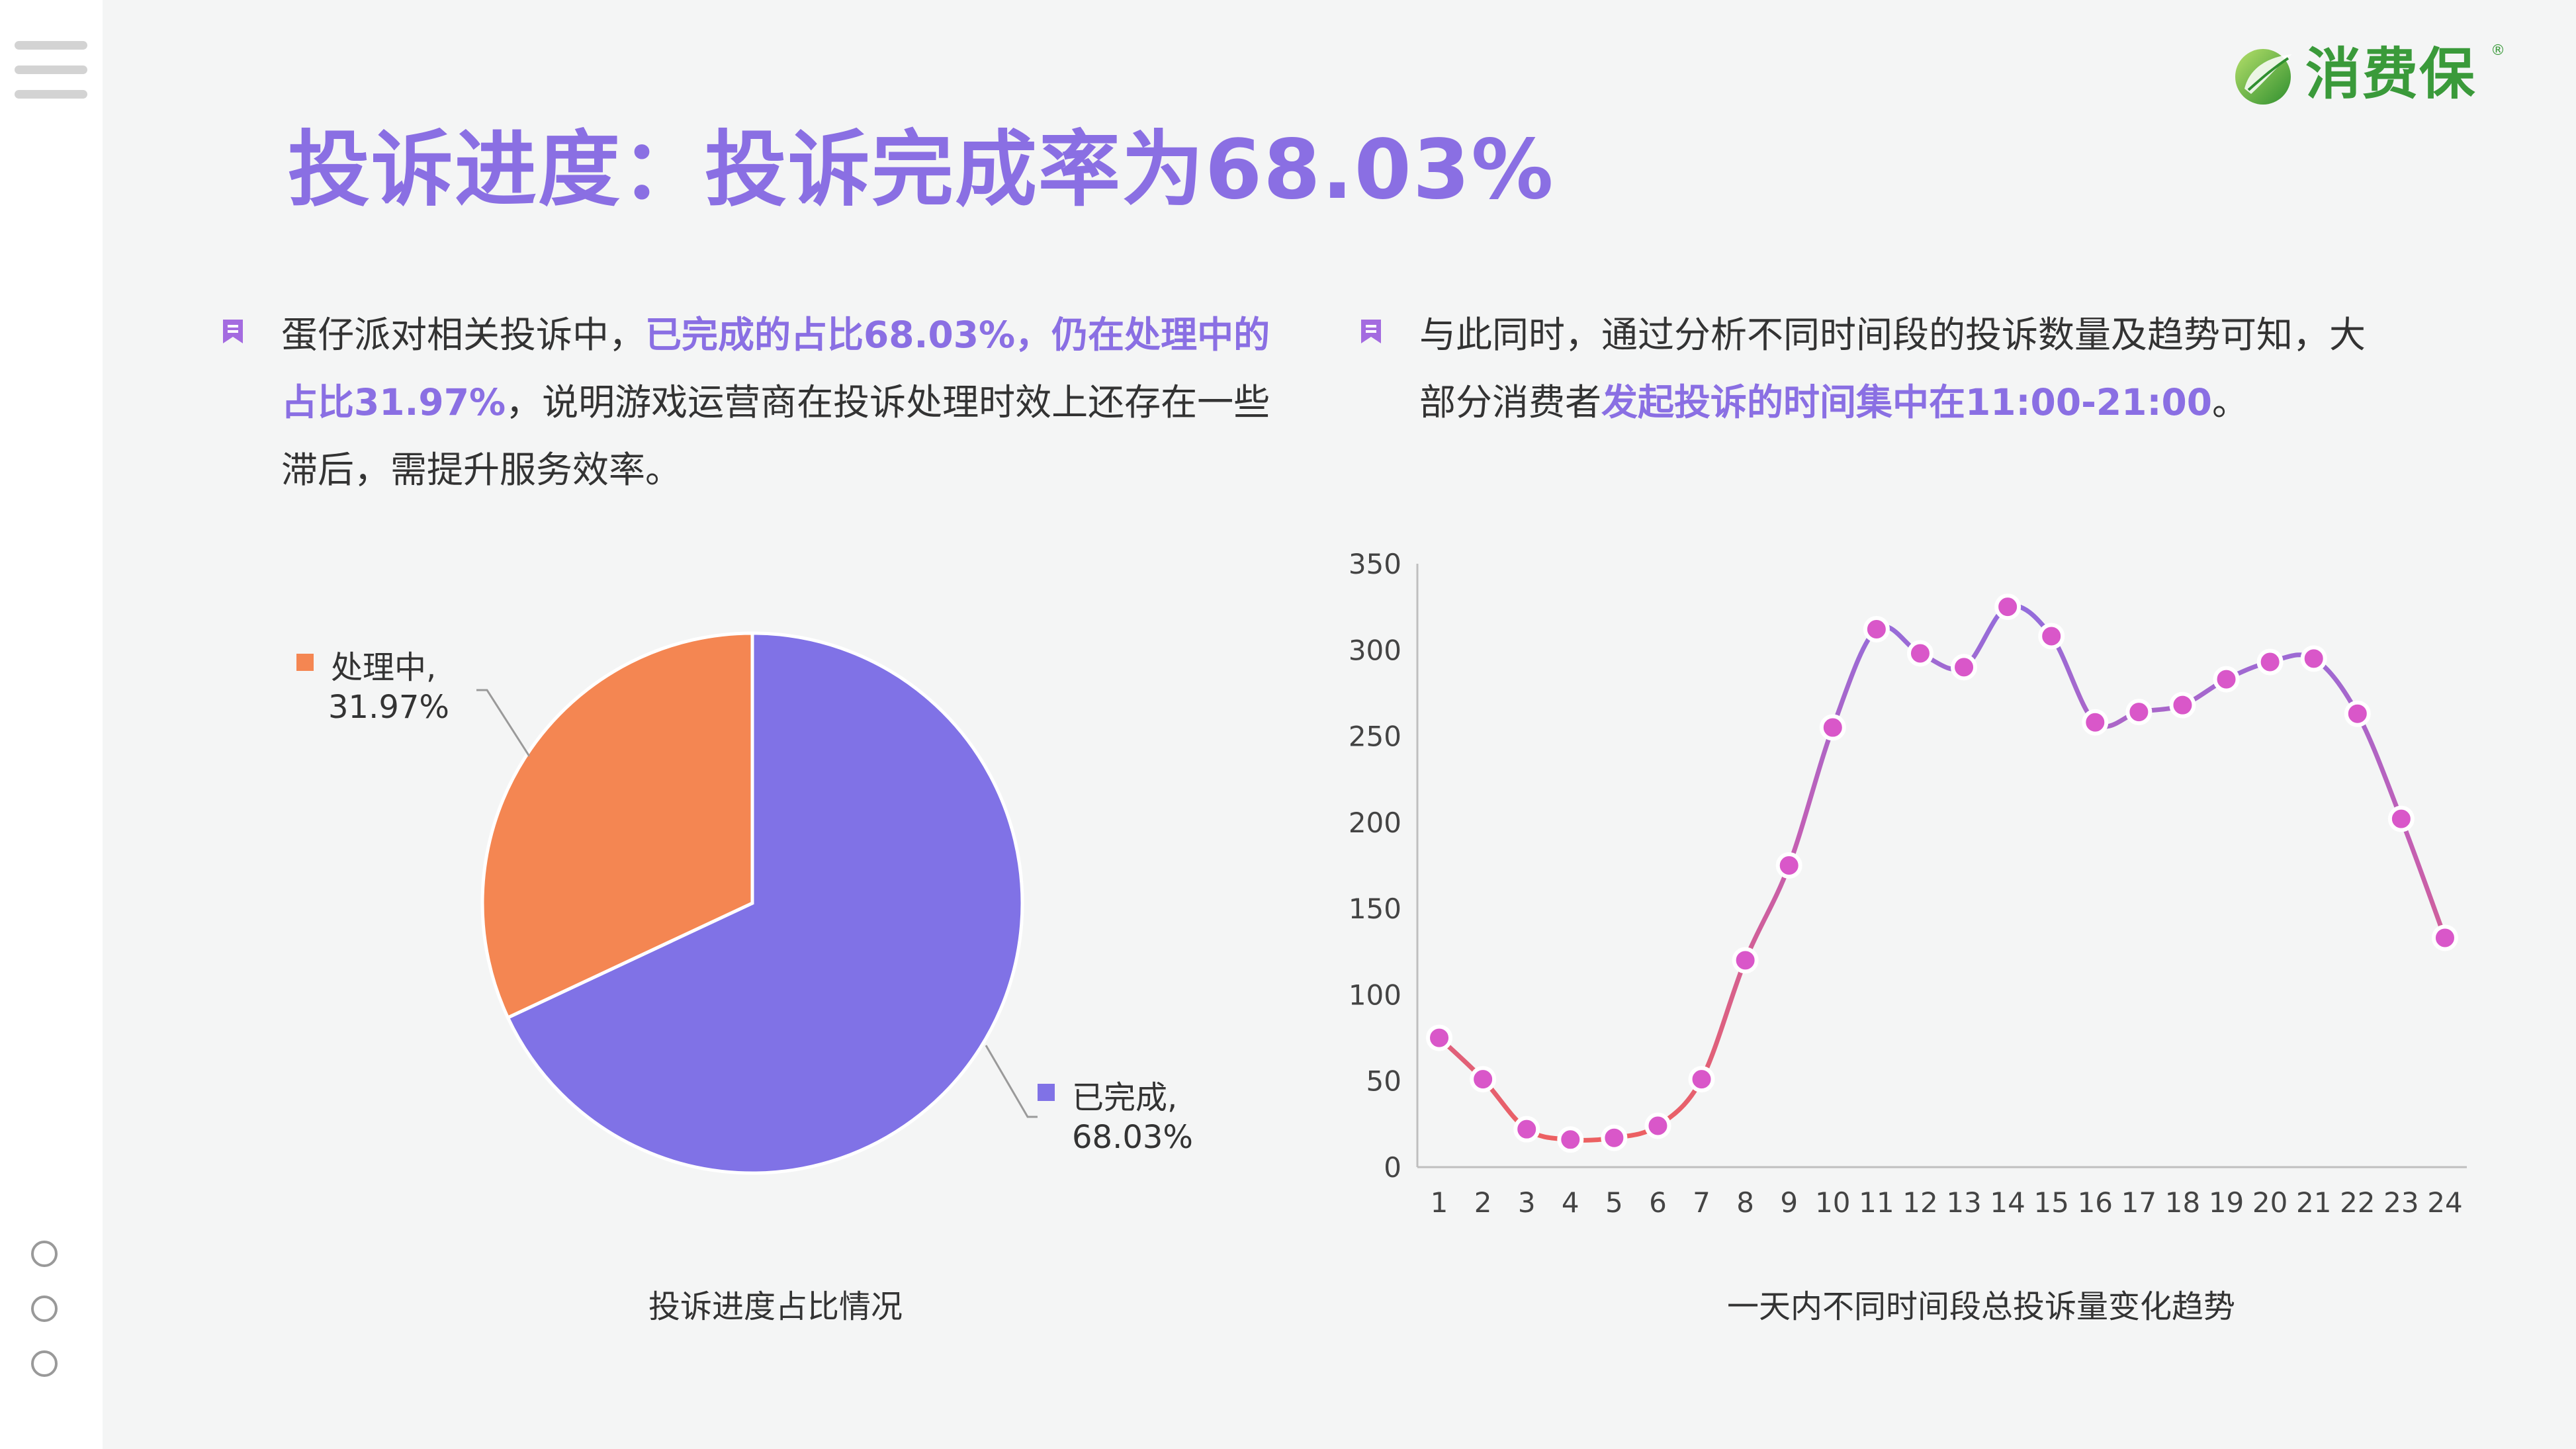  What do you see at coordinates (2357, 1202) in the screenshot?
I see `x-tick-label: 22` at bounding box center [2357, 1202].